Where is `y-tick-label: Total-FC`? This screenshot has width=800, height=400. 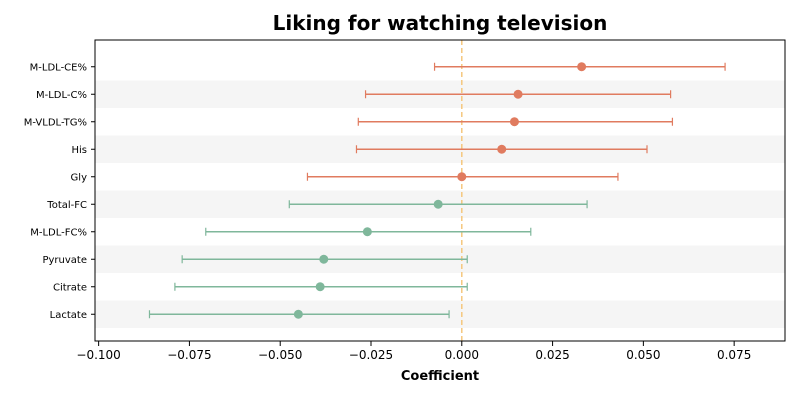
y-tick-label: Total-FC is located at coordinates (66, 205).